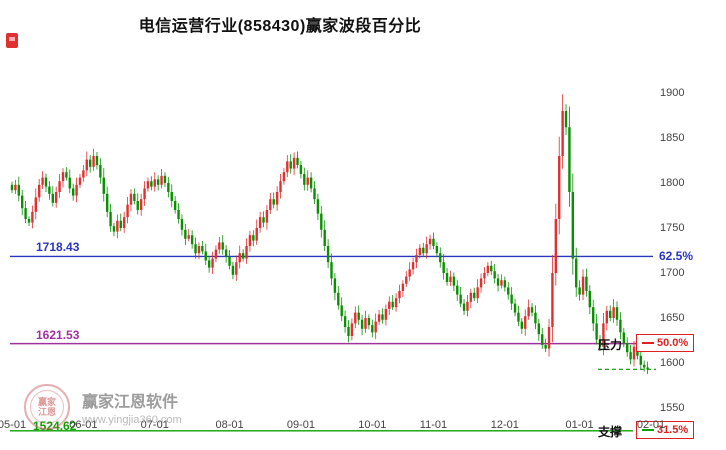 Image resolution: width=726 pixels, height=450 pixels. I want to click on percent-31-label: 31.5%, so click(673, 429).